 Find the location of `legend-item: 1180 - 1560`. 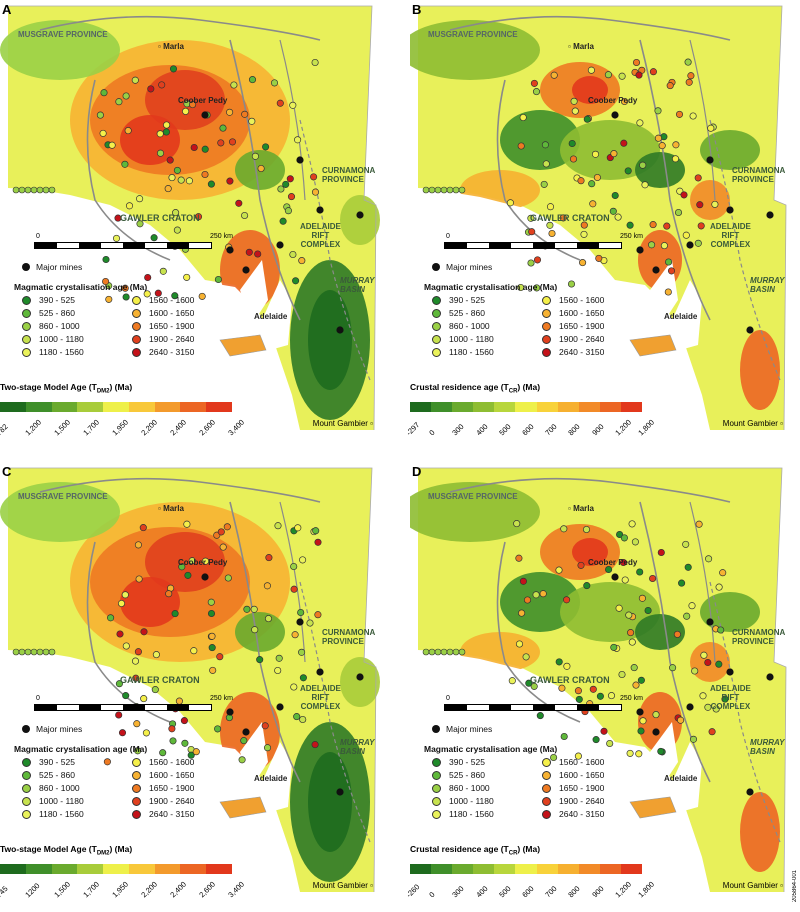

legend-item: 1180 - 1560 is located at coordinates (487, 814).